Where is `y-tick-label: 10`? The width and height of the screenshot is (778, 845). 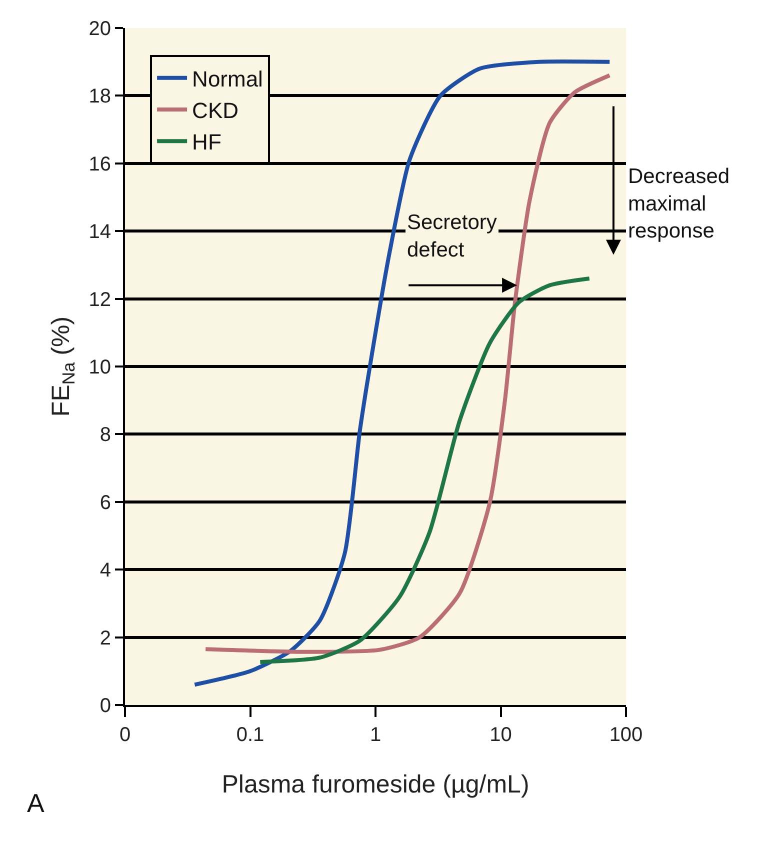
y-tick-label: 10 is located at coordinates (99, 367).